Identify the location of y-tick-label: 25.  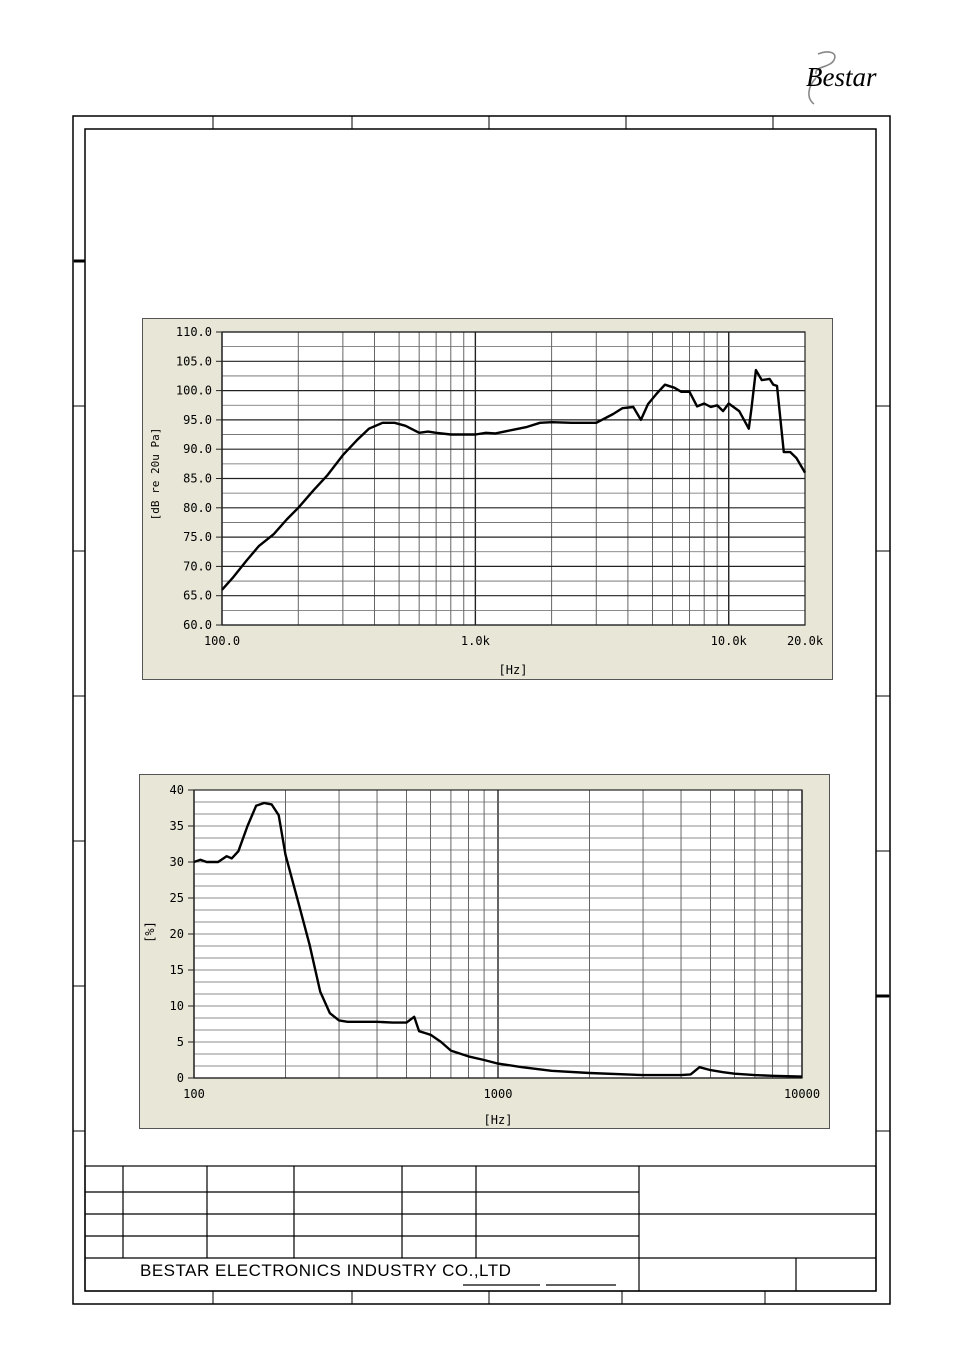
(177, 898).